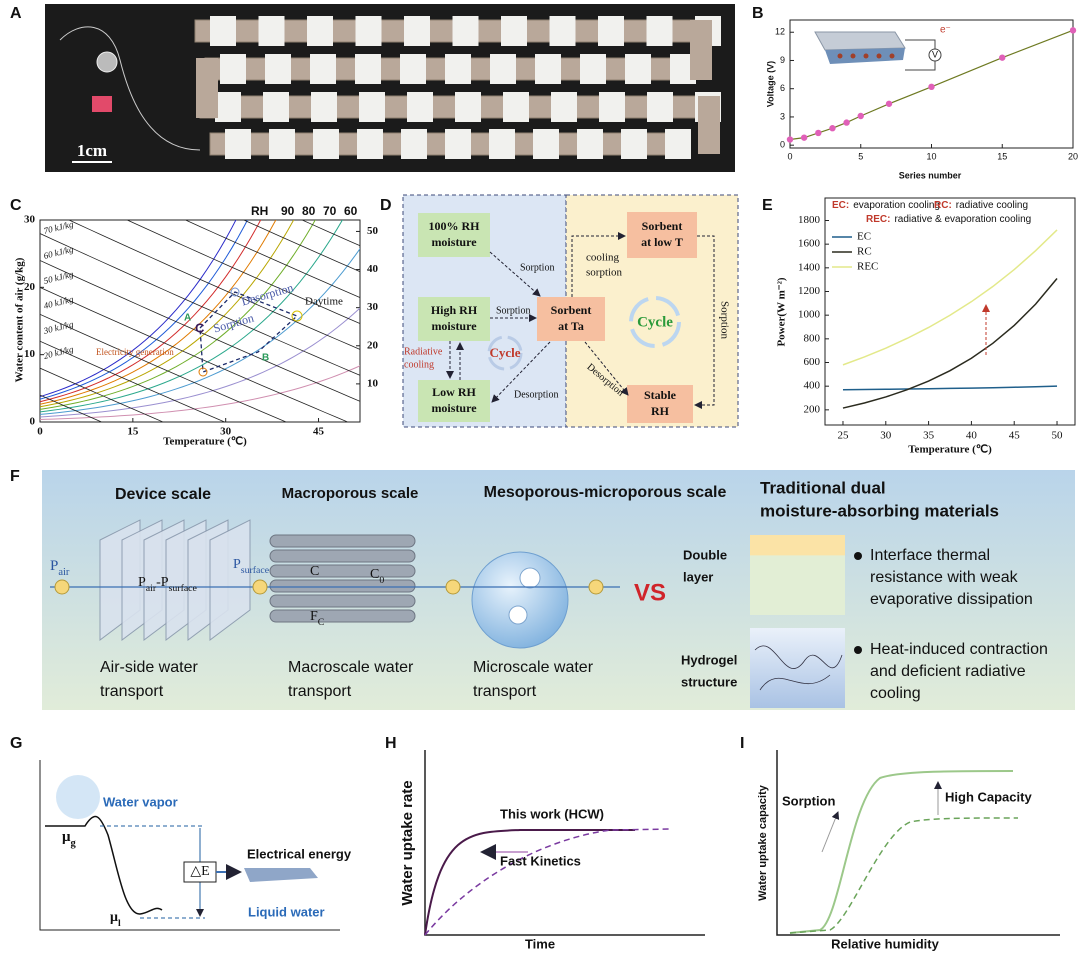  Describe the element at coordinates (858, 650) in the screenshot. I see `bullet` at that location.